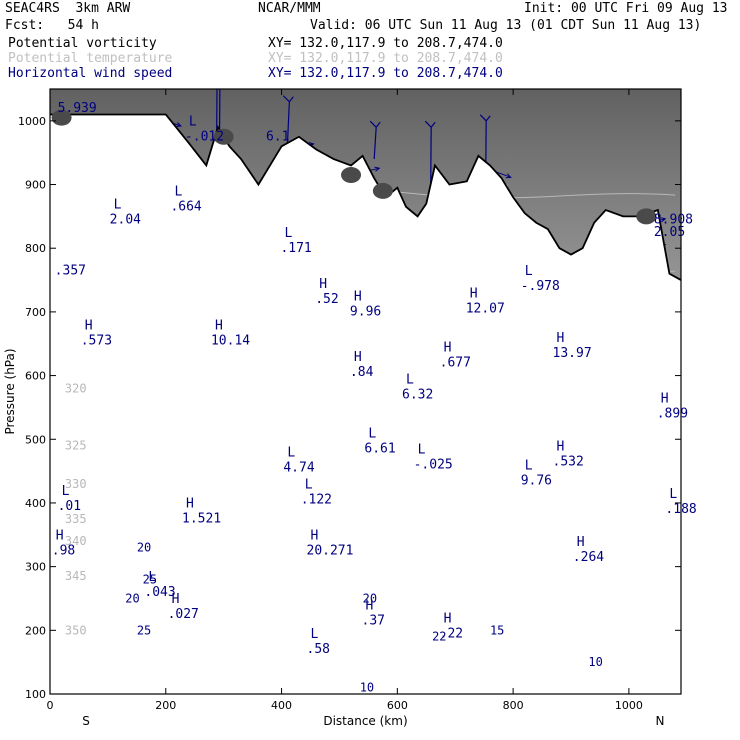 This screenshot has height=740, width=740. I want to click on y-tick-label-8: 900, so click(35, 185).